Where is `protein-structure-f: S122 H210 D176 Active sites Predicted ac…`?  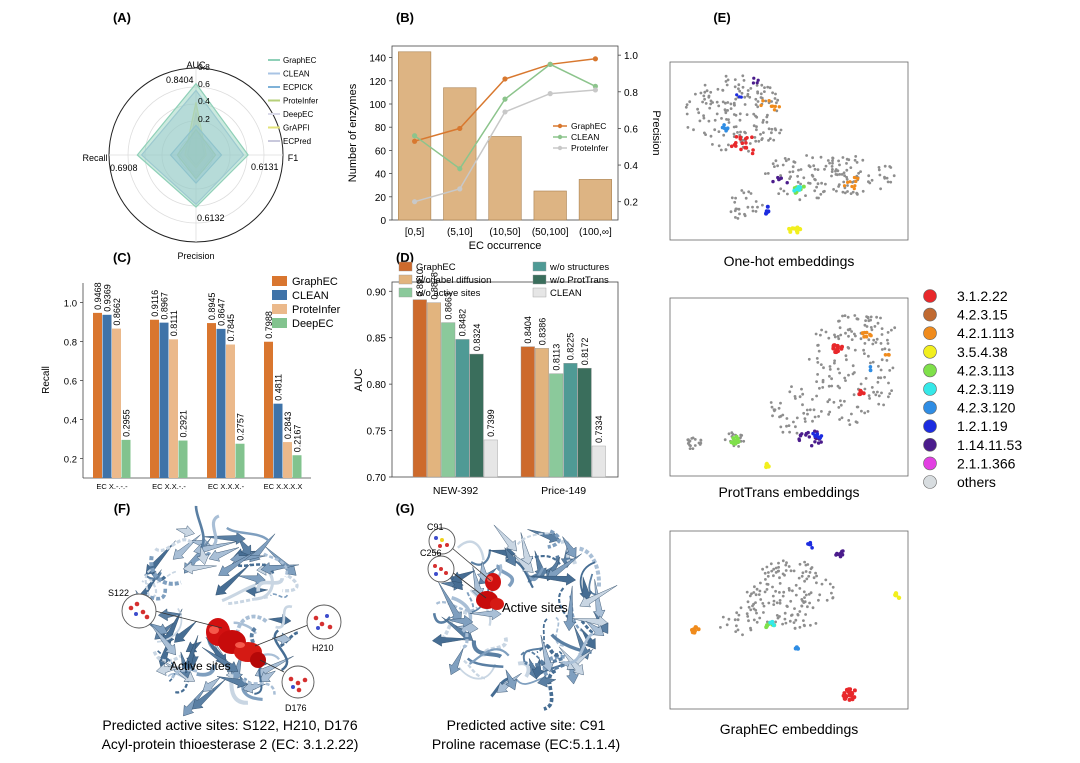
protein-structure-f: S122 H210 D176 Active sites Predicted ac… is located at coordinates (230, 628).